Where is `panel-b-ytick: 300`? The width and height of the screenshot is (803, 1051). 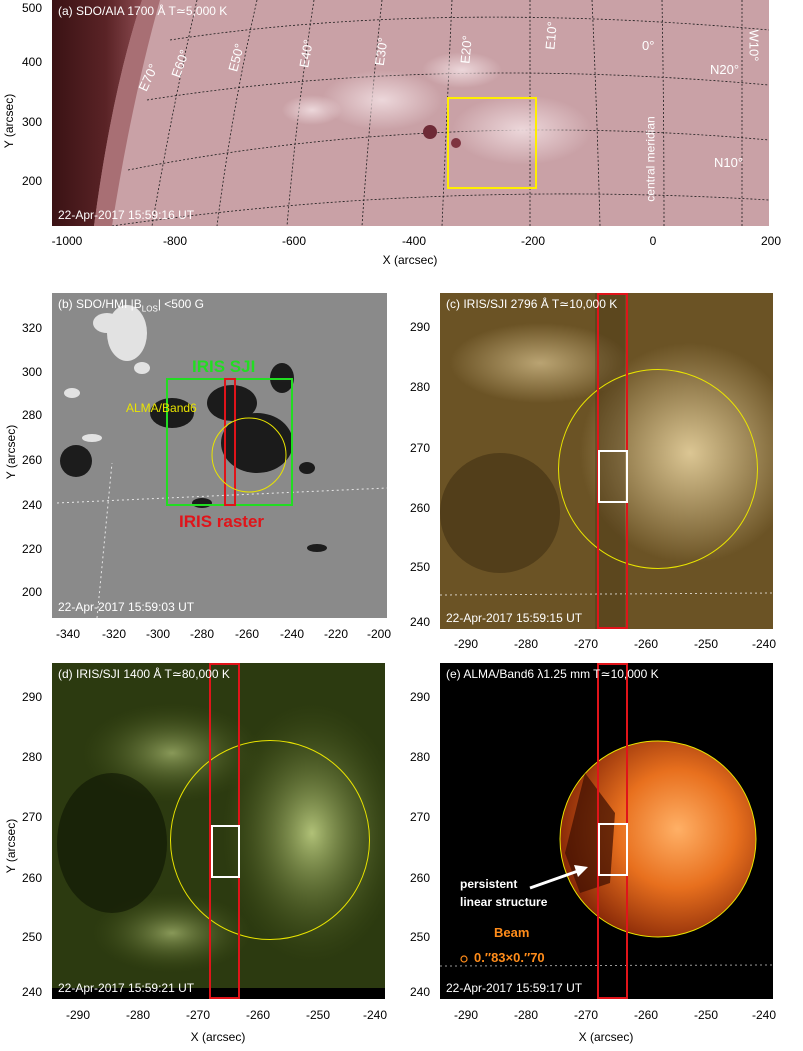 panel-b-ytick: 300 is located at coordinates (32, 372).